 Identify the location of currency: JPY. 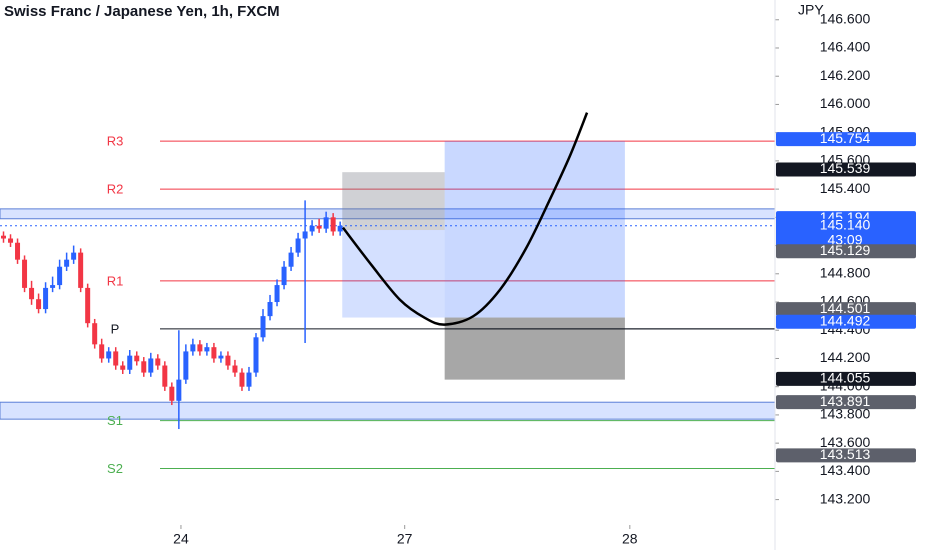
(811, 10).